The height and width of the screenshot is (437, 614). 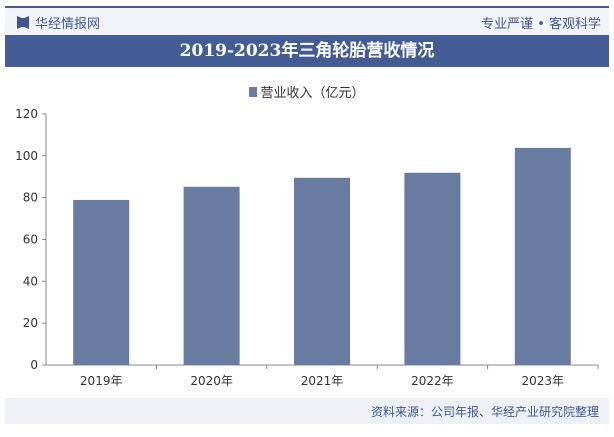 What do you see at coordinates (322, 381) in the screenshot?
I see `x-tick-label: 2021年` at bounding box center [322, 381].